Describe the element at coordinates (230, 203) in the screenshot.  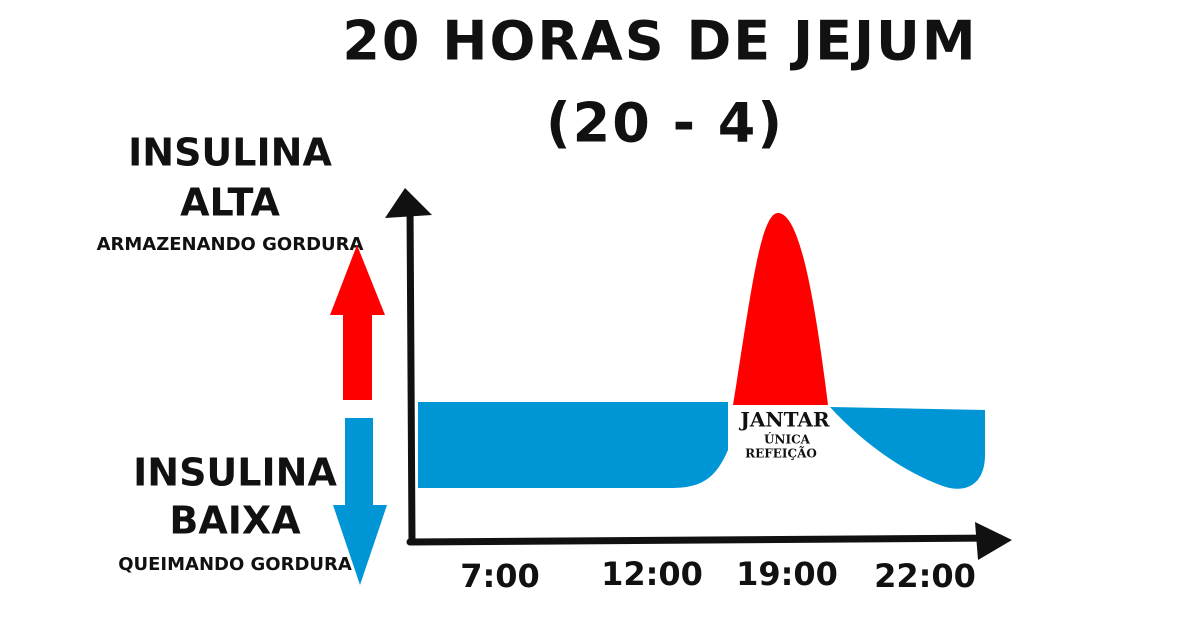
I see `legend-high-line2: ALTA` at that location.